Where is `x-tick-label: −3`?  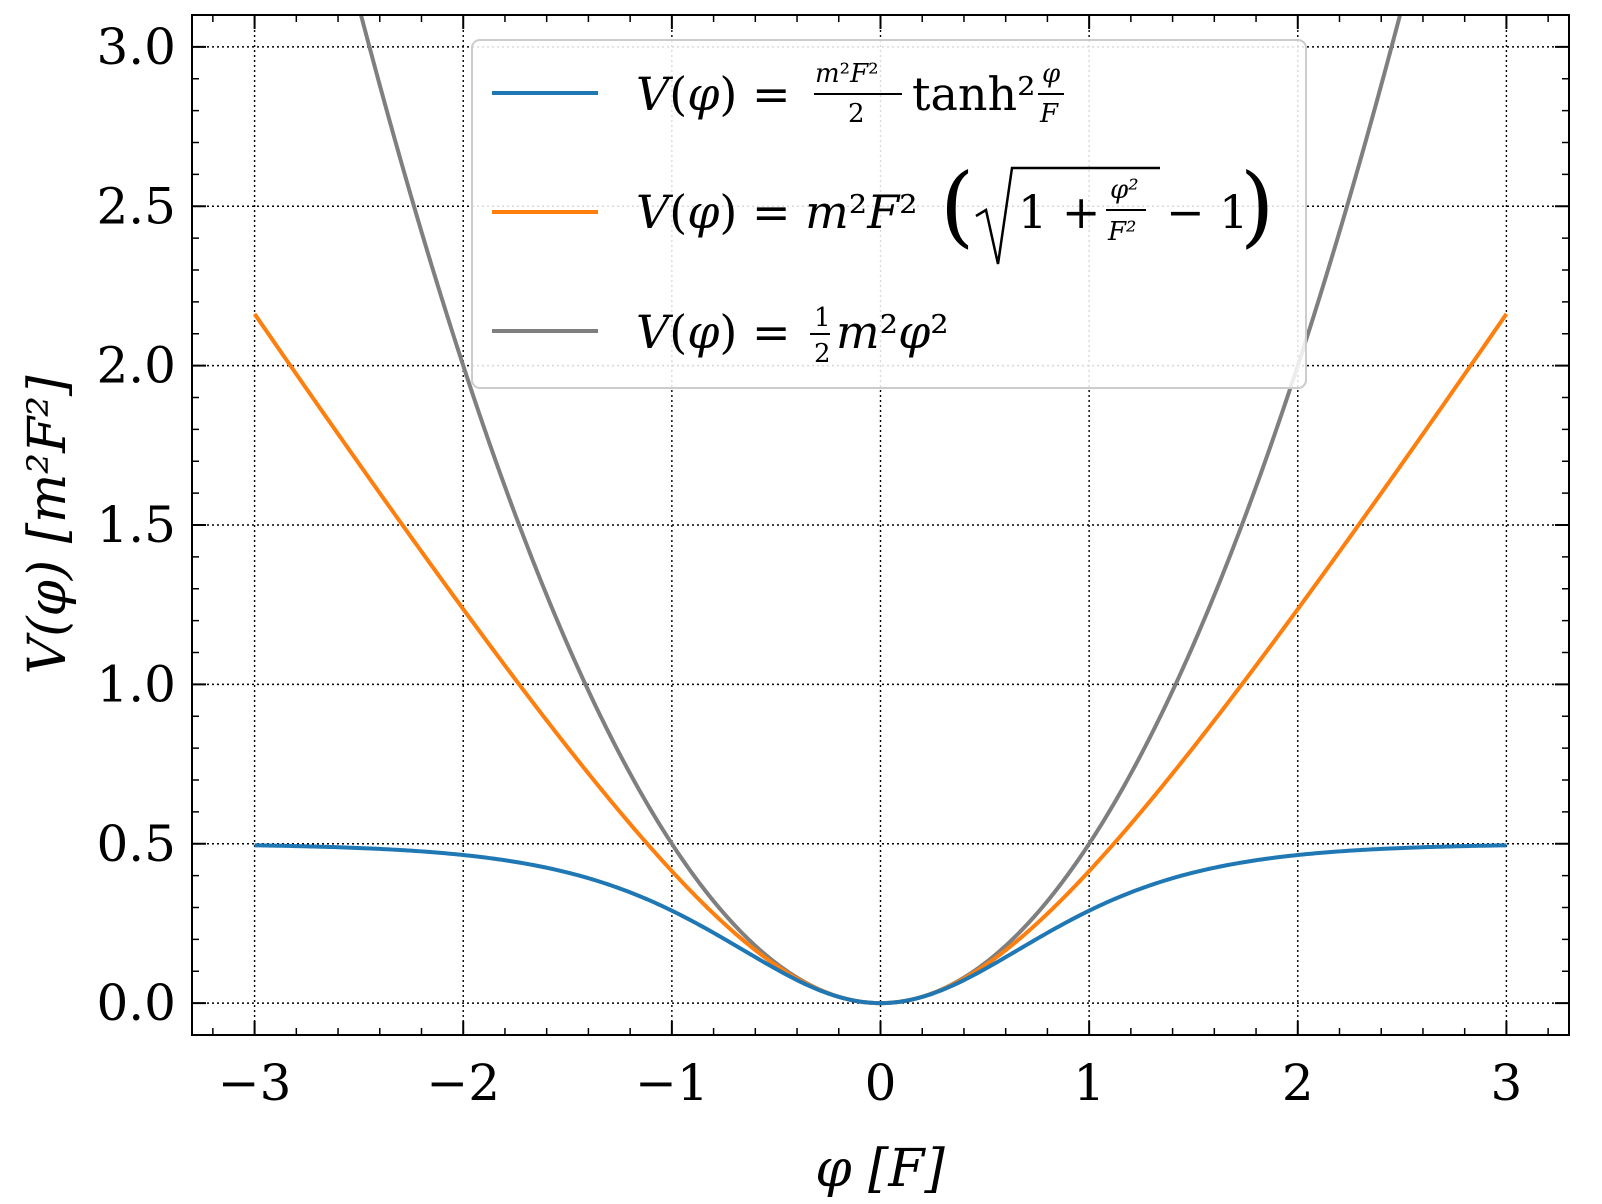 x-tick-label: −3 is located at coordinates (255, 1083).